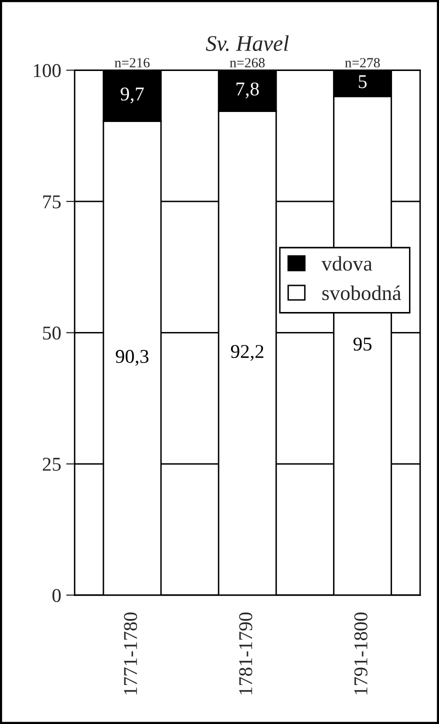 This screenshot has width=439, height=724. I want to click on data-label: 5, so click(362, 81).